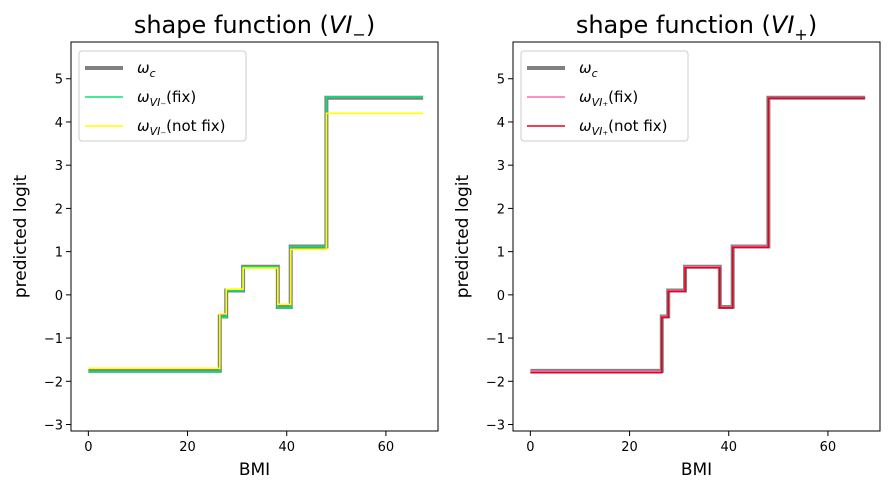  Describe the element at coordinates (358, 34) in the screenshot. I see `chart-title-subscript: −` at that location.